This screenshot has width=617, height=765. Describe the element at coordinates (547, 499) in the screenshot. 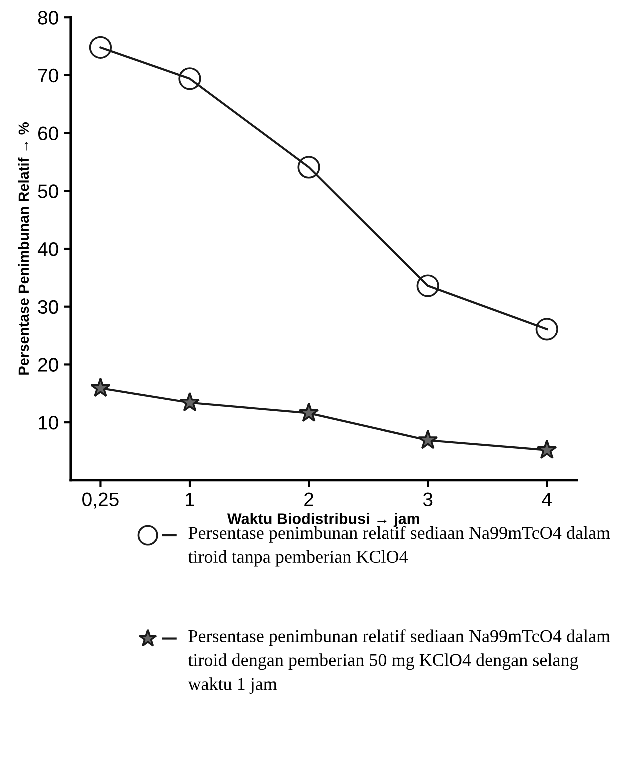

I see `x-tick-label: 4` at that location.